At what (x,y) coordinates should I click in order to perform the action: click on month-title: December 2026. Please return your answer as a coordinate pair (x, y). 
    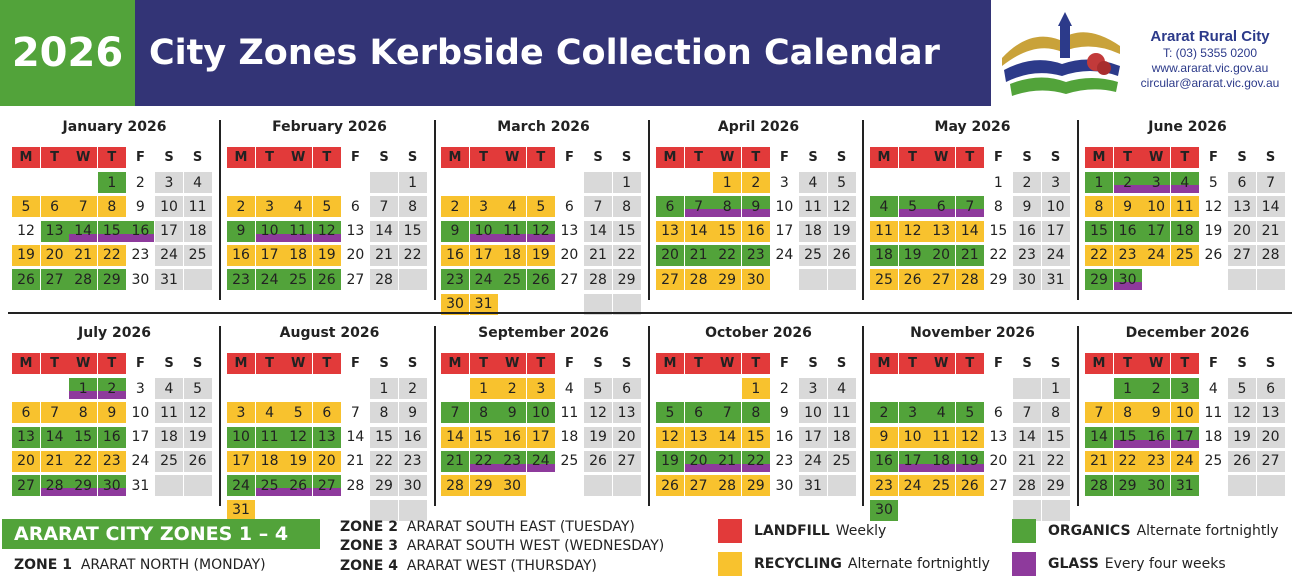
    Looking at the image, I should click on (1187, 333).